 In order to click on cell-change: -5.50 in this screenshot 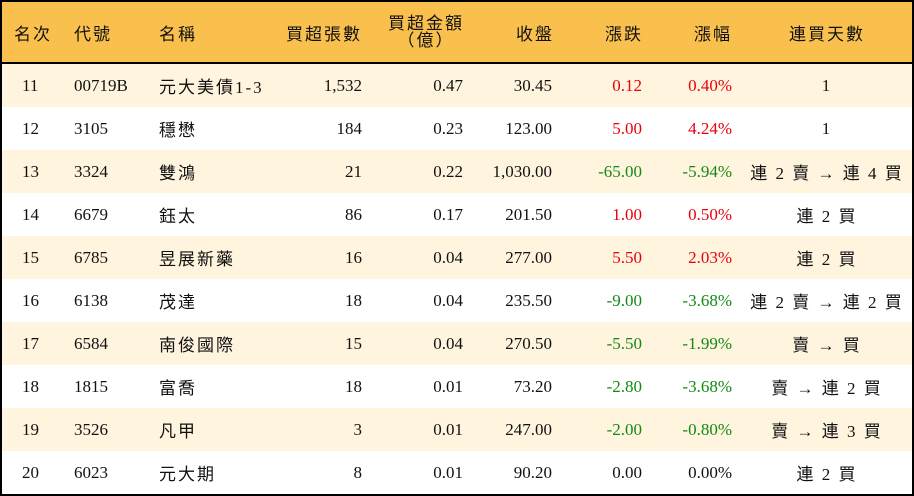, I will do `click(624, 343)`.